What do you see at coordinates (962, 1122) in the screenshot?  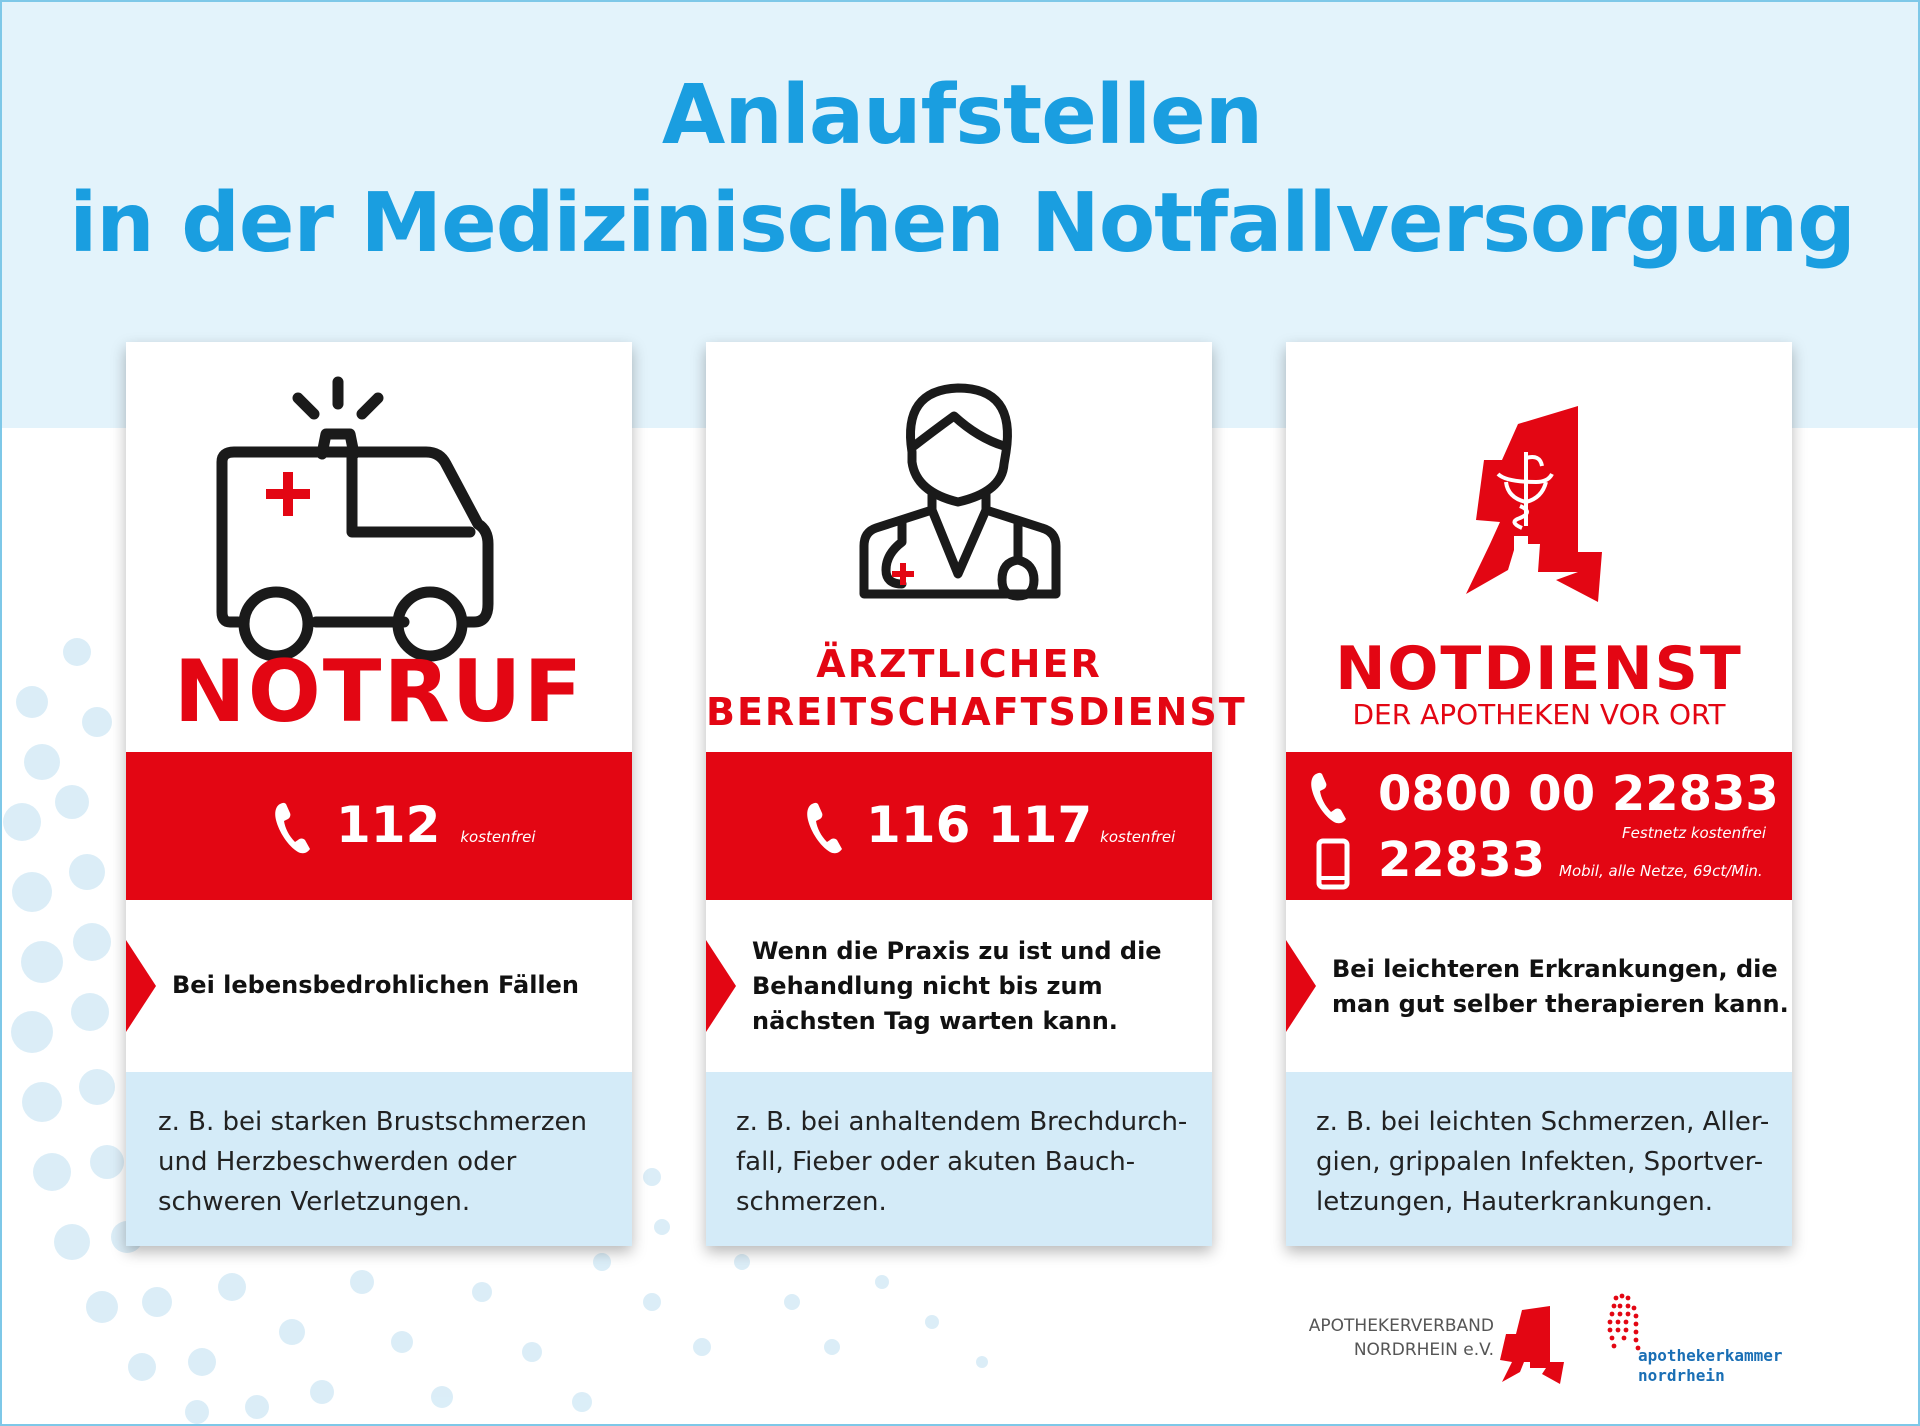 I see `example-line: z. B. bei anhaltendem Brechdurch-` at bounding box center [962, 1122].